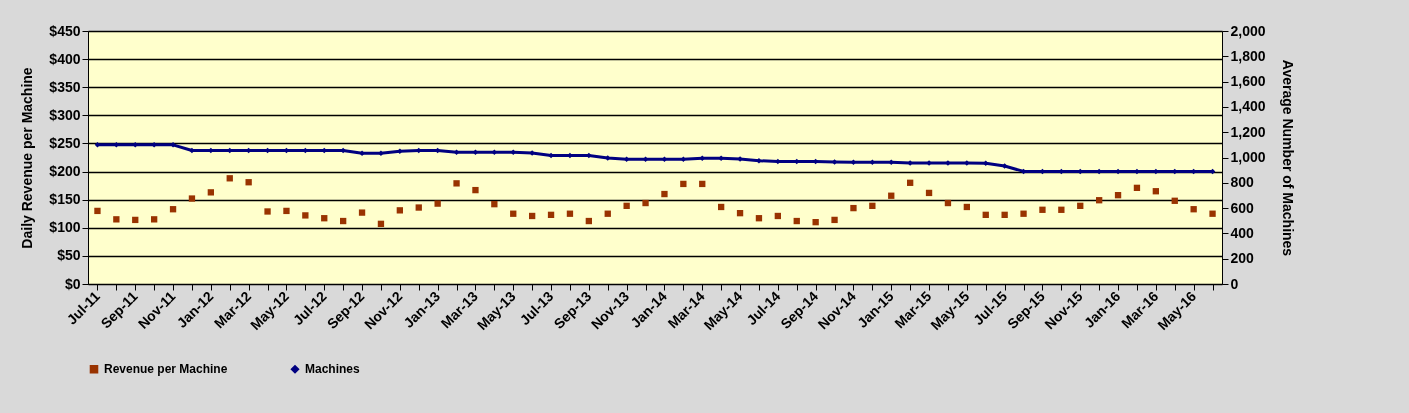 The image size is (1409, 413). Describe the element at coordinates (333, 369) in the screenshot. I see `legend-label: Machines` at that location.